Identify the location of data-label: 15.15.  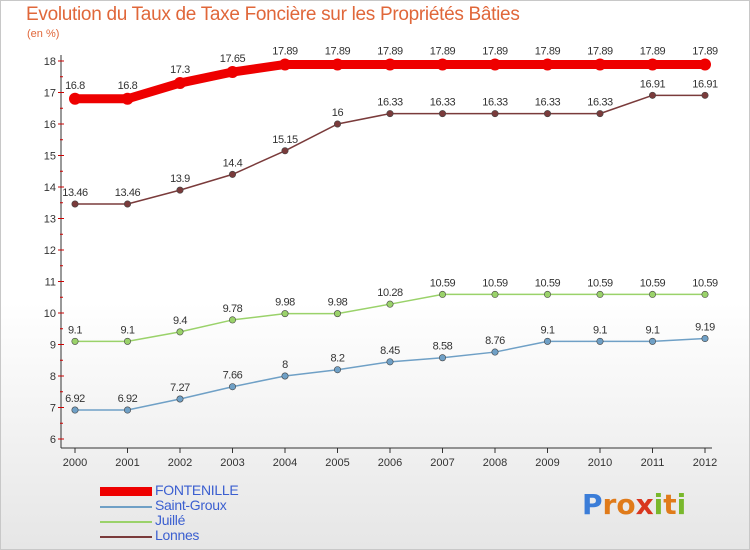
(285, 140).